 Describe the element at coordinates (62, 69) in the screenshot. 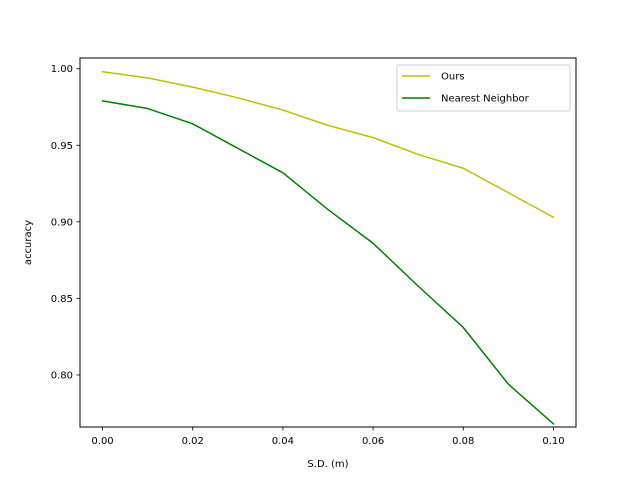

I see `y-tick-label: 1.00` at that location.